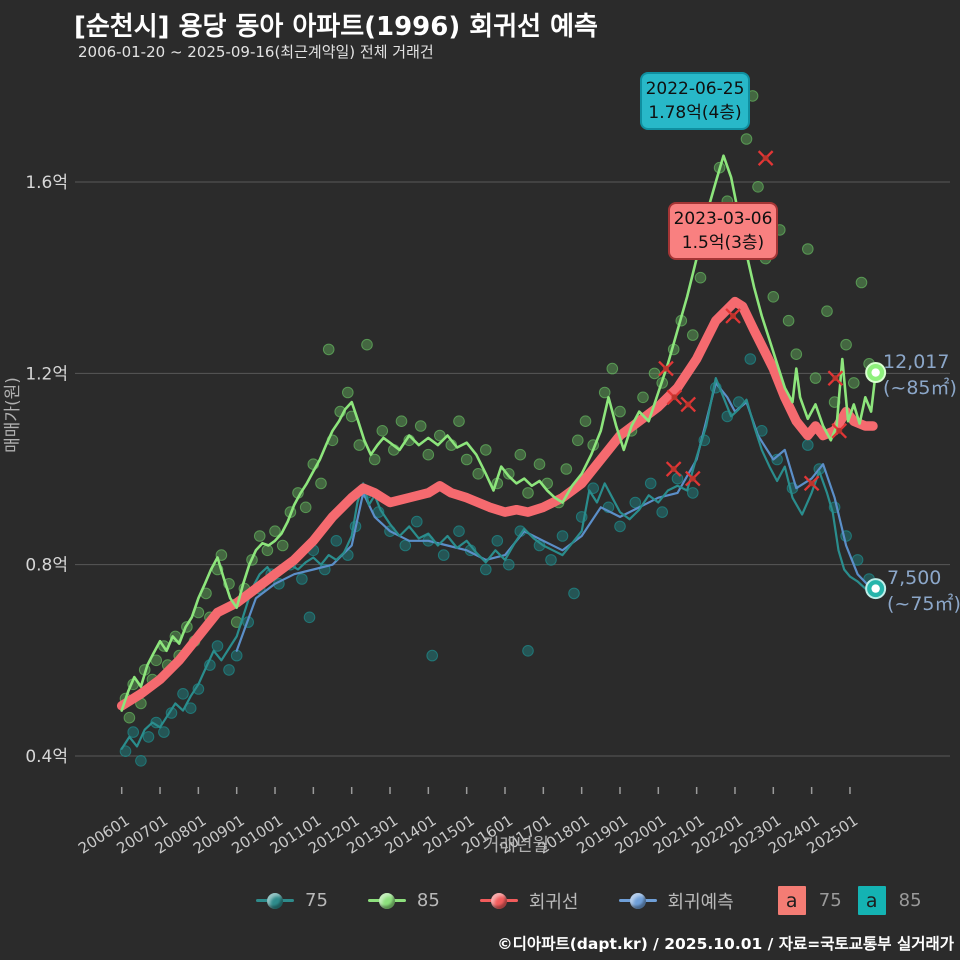 This screenshot has width=960, height=960. Describe the element at coordinates (13, 415) in the screenshot. I see `y-axis-title: 매매가(원)` at that location.